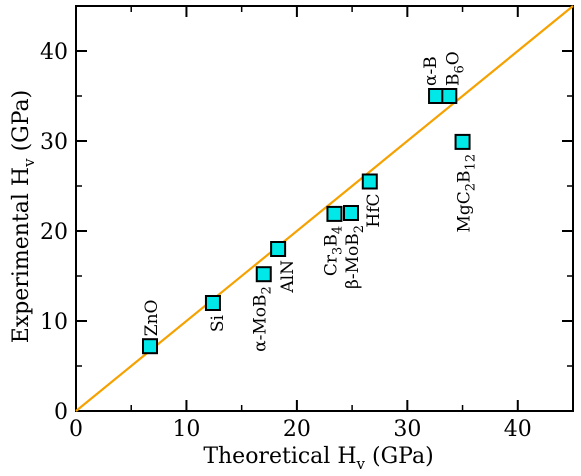  I want to click on point-label-part: 4, so click(337, 230).